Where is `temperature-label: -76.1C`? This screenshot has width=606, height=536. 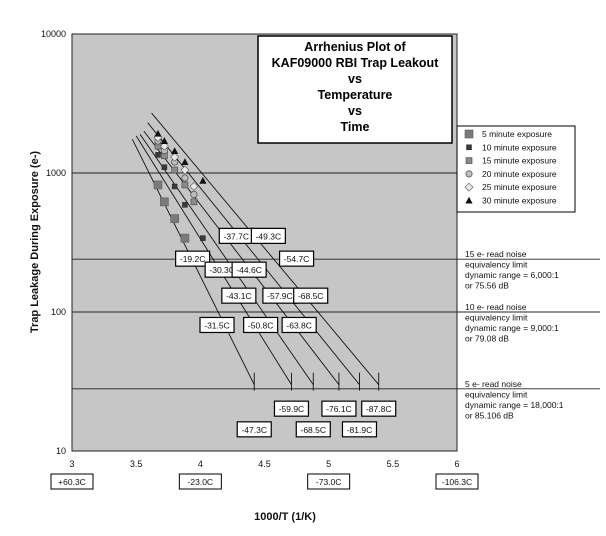 temperature-label: -76.1C is located at coordinates (339, 408).